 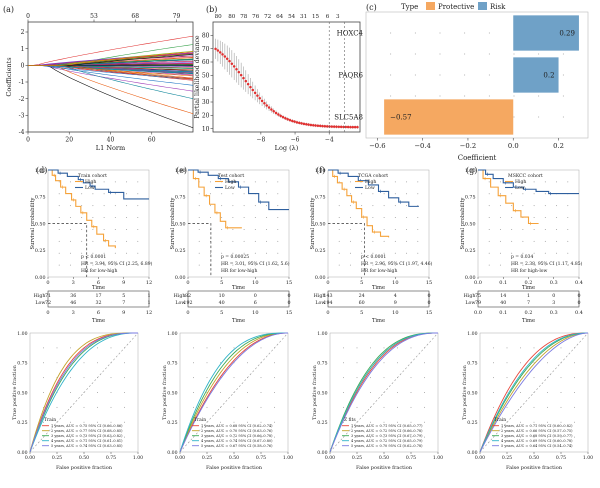 What do you see at coordinates (73, 296) in the screenshot?
I see `risk-count: 36` at bounding box center [73, 296].